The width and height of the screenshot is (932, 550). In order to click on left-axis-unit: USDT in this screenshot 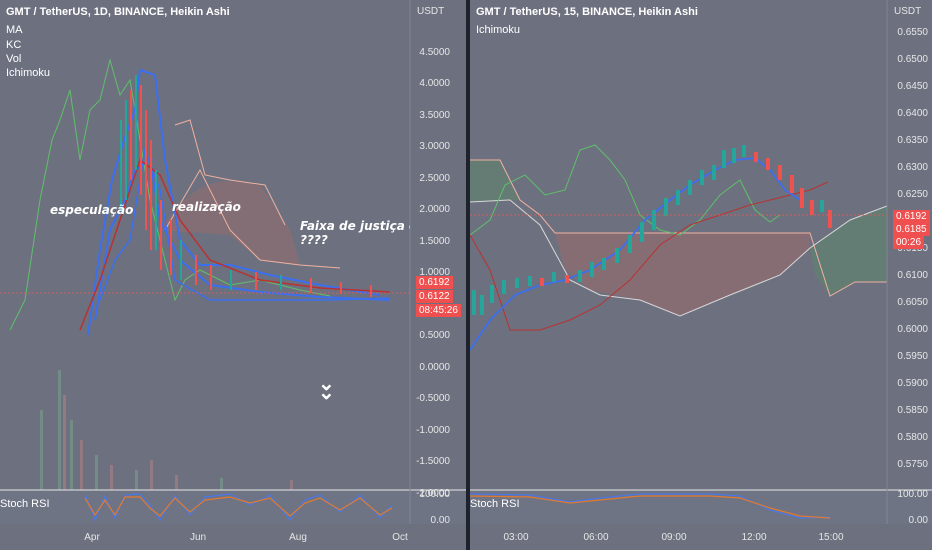, I will do `click(431, 11)`.